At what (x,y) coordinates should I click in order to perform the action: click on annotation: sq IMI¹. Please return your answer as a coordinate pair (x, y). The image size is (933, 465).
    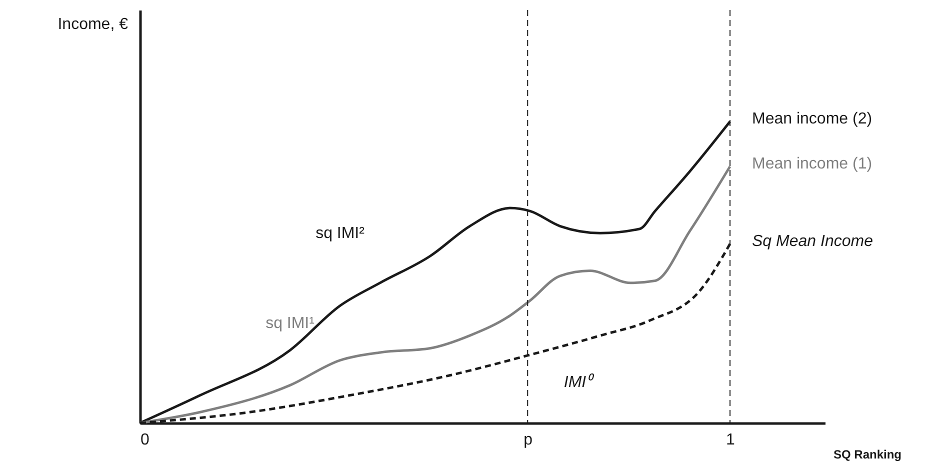
    Looking at the image, I should click on (290, 323).